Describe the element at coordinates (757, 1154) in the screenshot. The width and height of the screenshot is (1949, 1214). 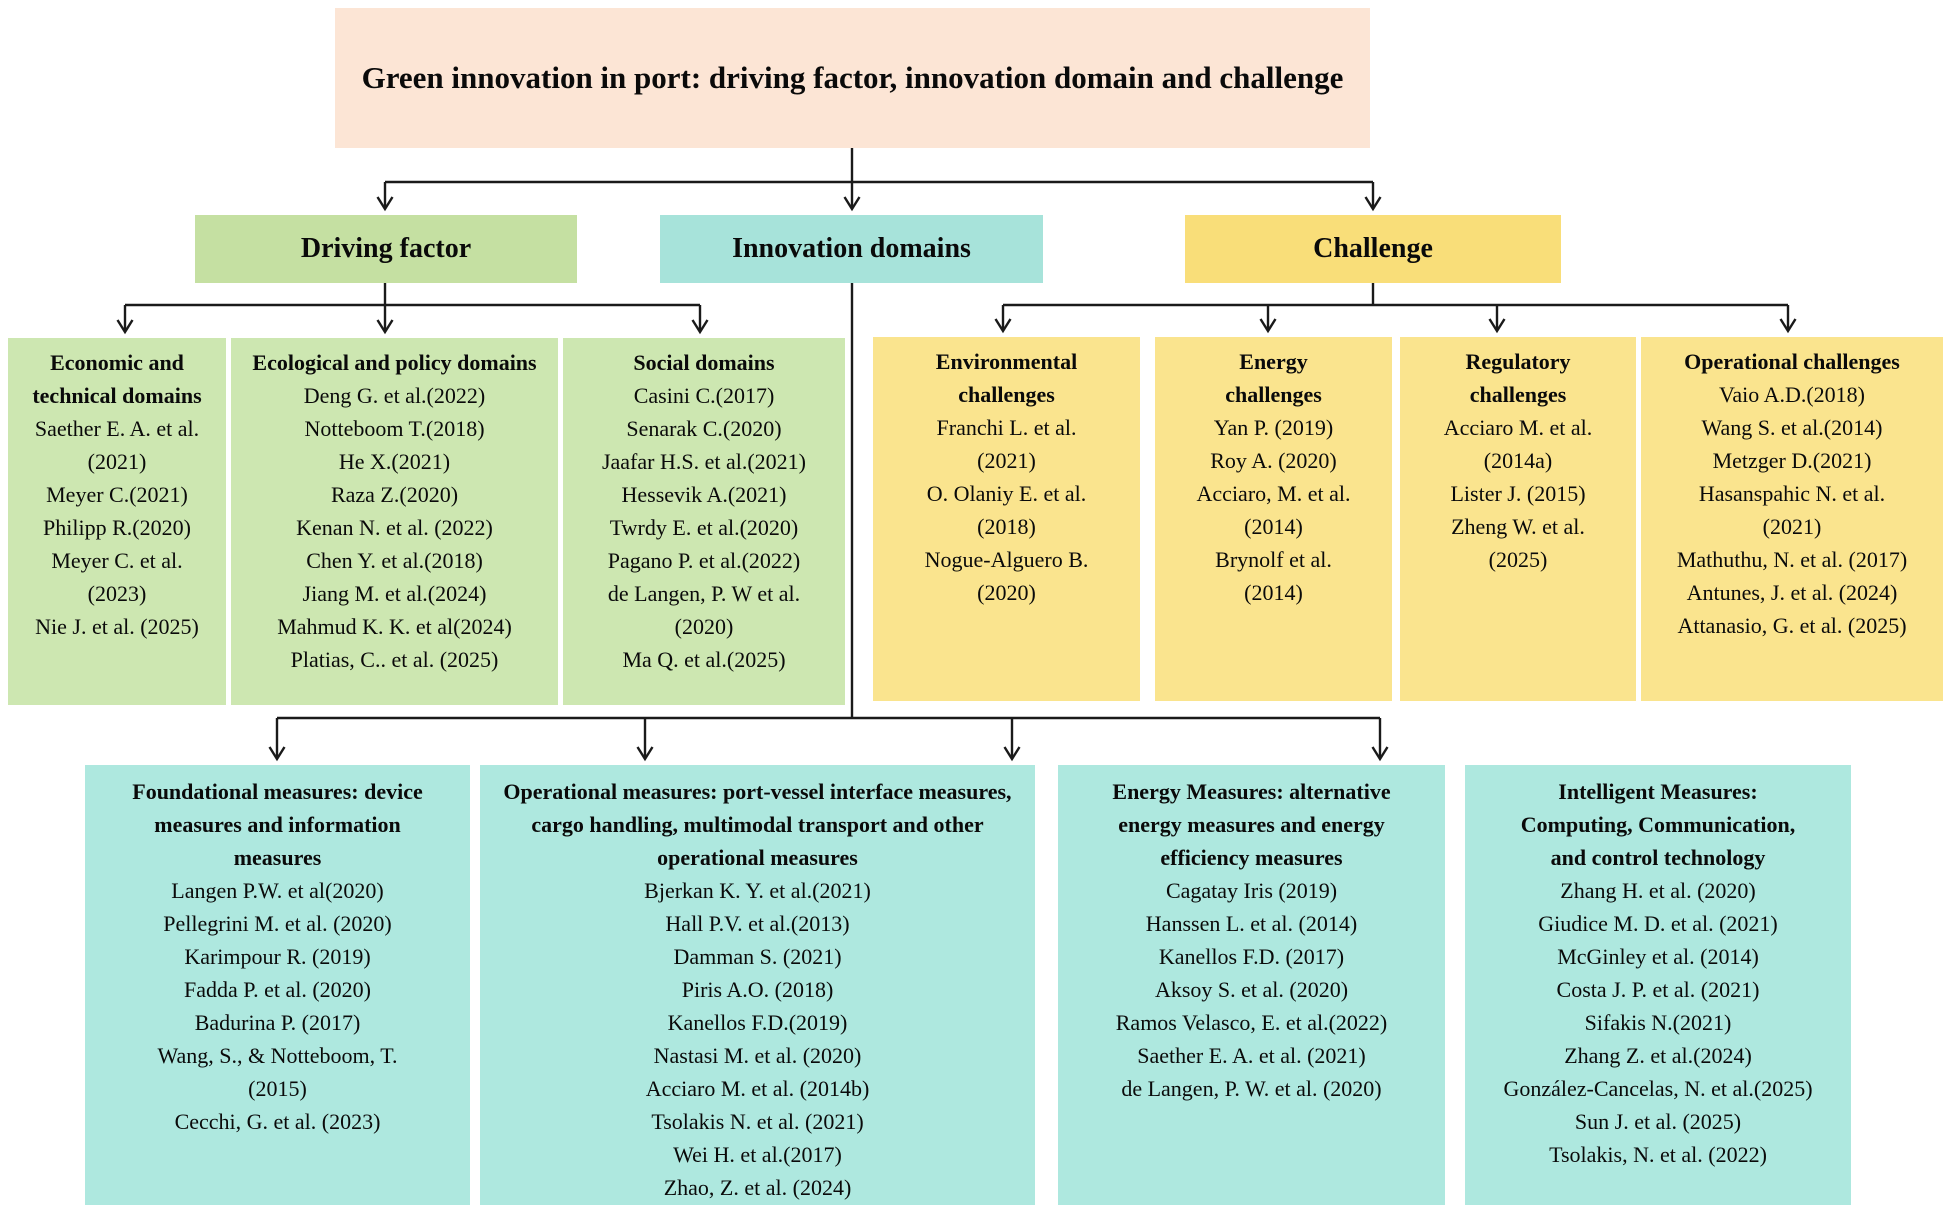
I see `citation: Wei H. et al.(2017)` at that location.